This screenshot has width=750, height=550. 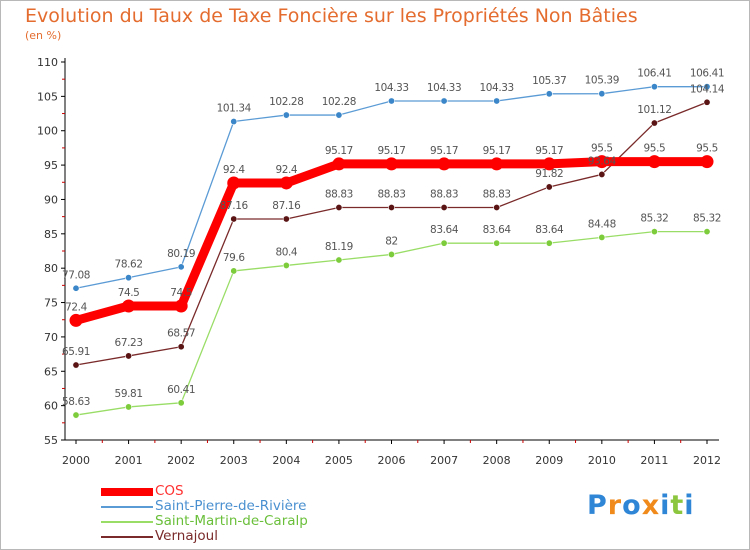 I want to click on data-label-saint-pierre-de-rivi-re: 105.37, so click(x=549, y=81).